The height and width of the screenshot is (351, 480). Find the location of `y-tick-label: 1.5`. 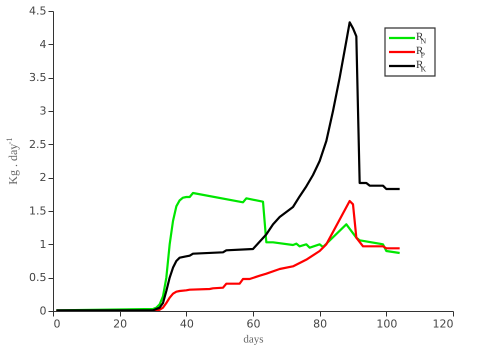

y-tick-label: 1.5 is located at coordinates (37, 211).